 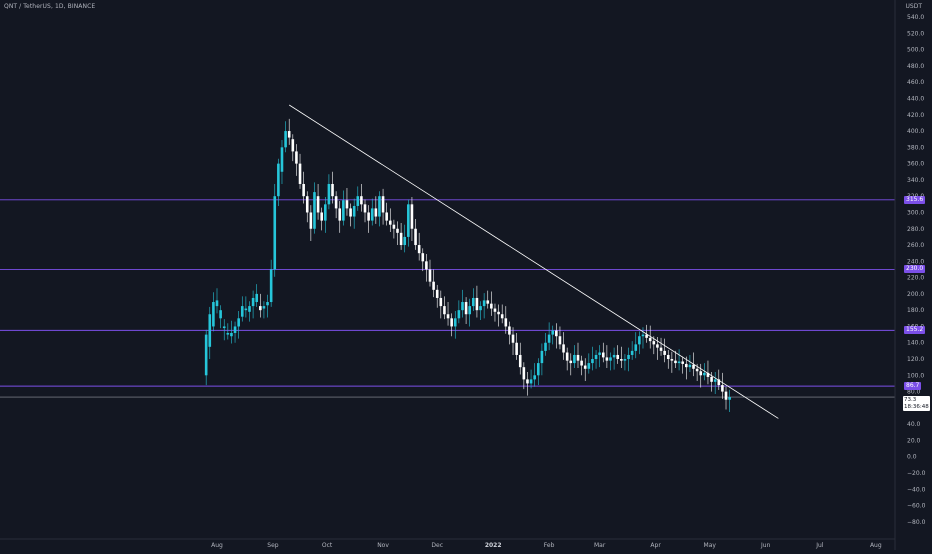 What do you see at coordinates (915, 199) in the screenshot?
I see `level-price-tag: 315.6` at bounding box center [915, 199].